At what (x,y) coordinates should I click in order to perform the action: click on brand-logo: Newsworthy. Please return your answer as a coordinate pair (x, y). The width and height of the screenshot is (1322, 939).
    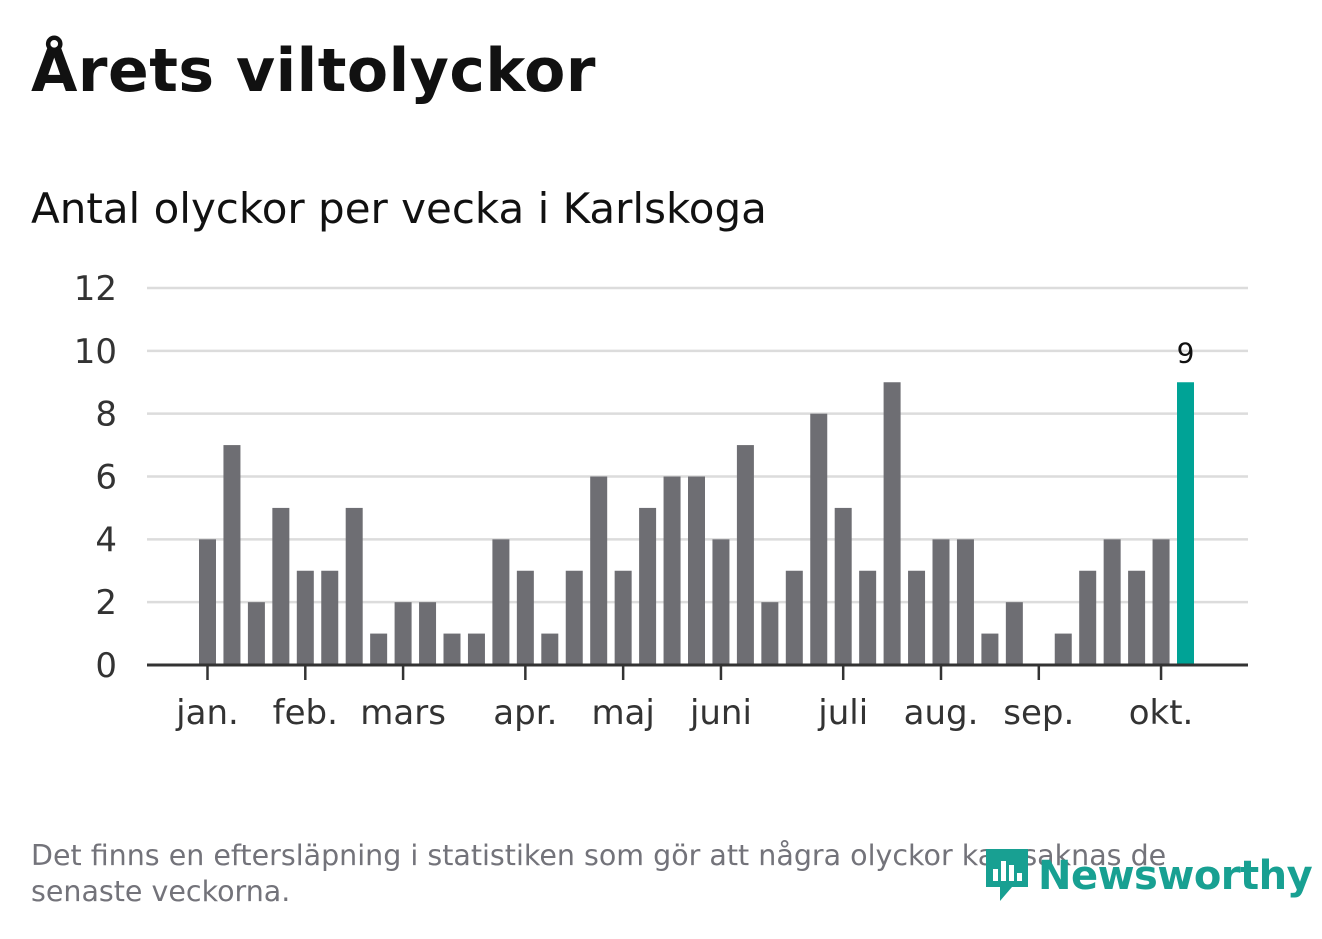
    Looking at the image, I should click on (1147, 876).